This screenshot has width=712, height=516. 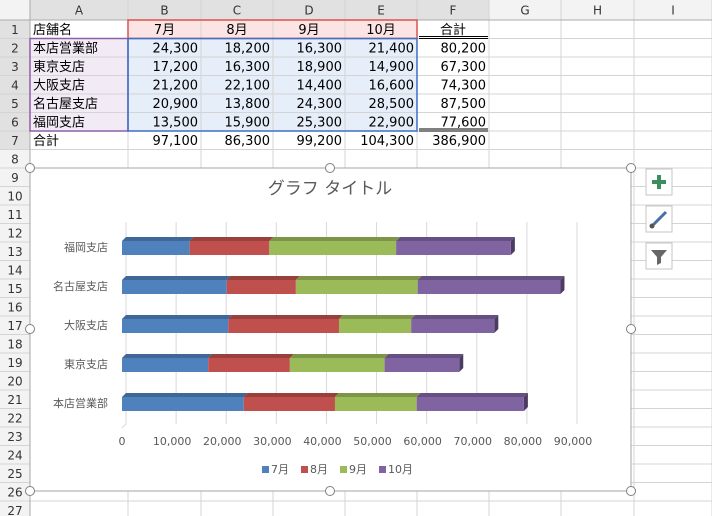 What do you see at coordinates (464, 85) in the screenshot?
I see `cell: 74,300` at bounding box center [464, 85].